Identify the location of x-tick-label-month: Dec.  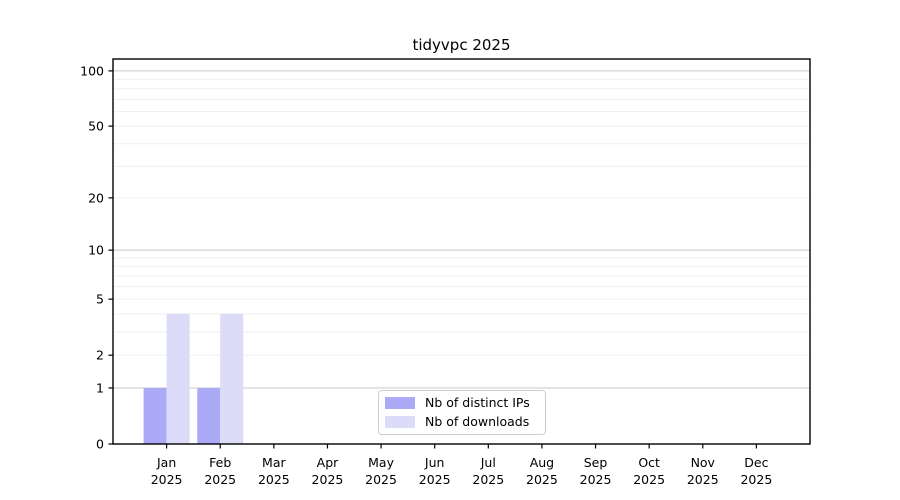
(756, 462).